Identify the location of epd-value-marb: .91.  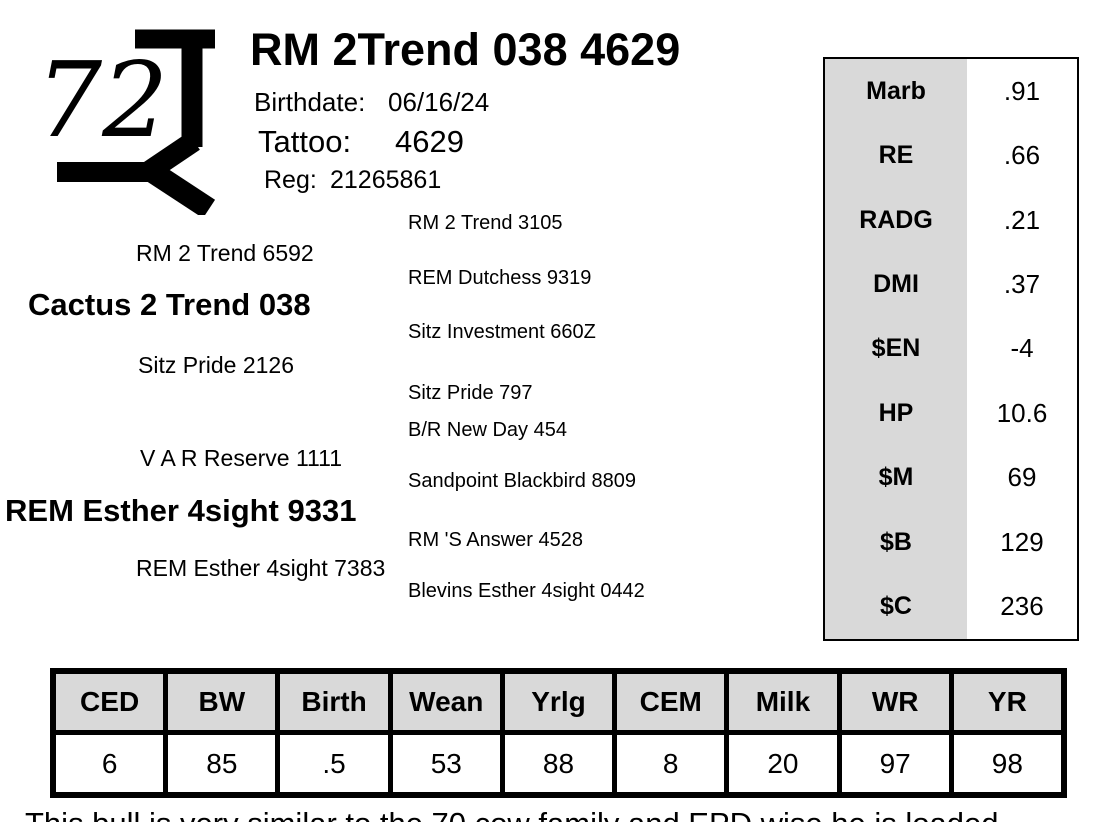
(1022, 90).